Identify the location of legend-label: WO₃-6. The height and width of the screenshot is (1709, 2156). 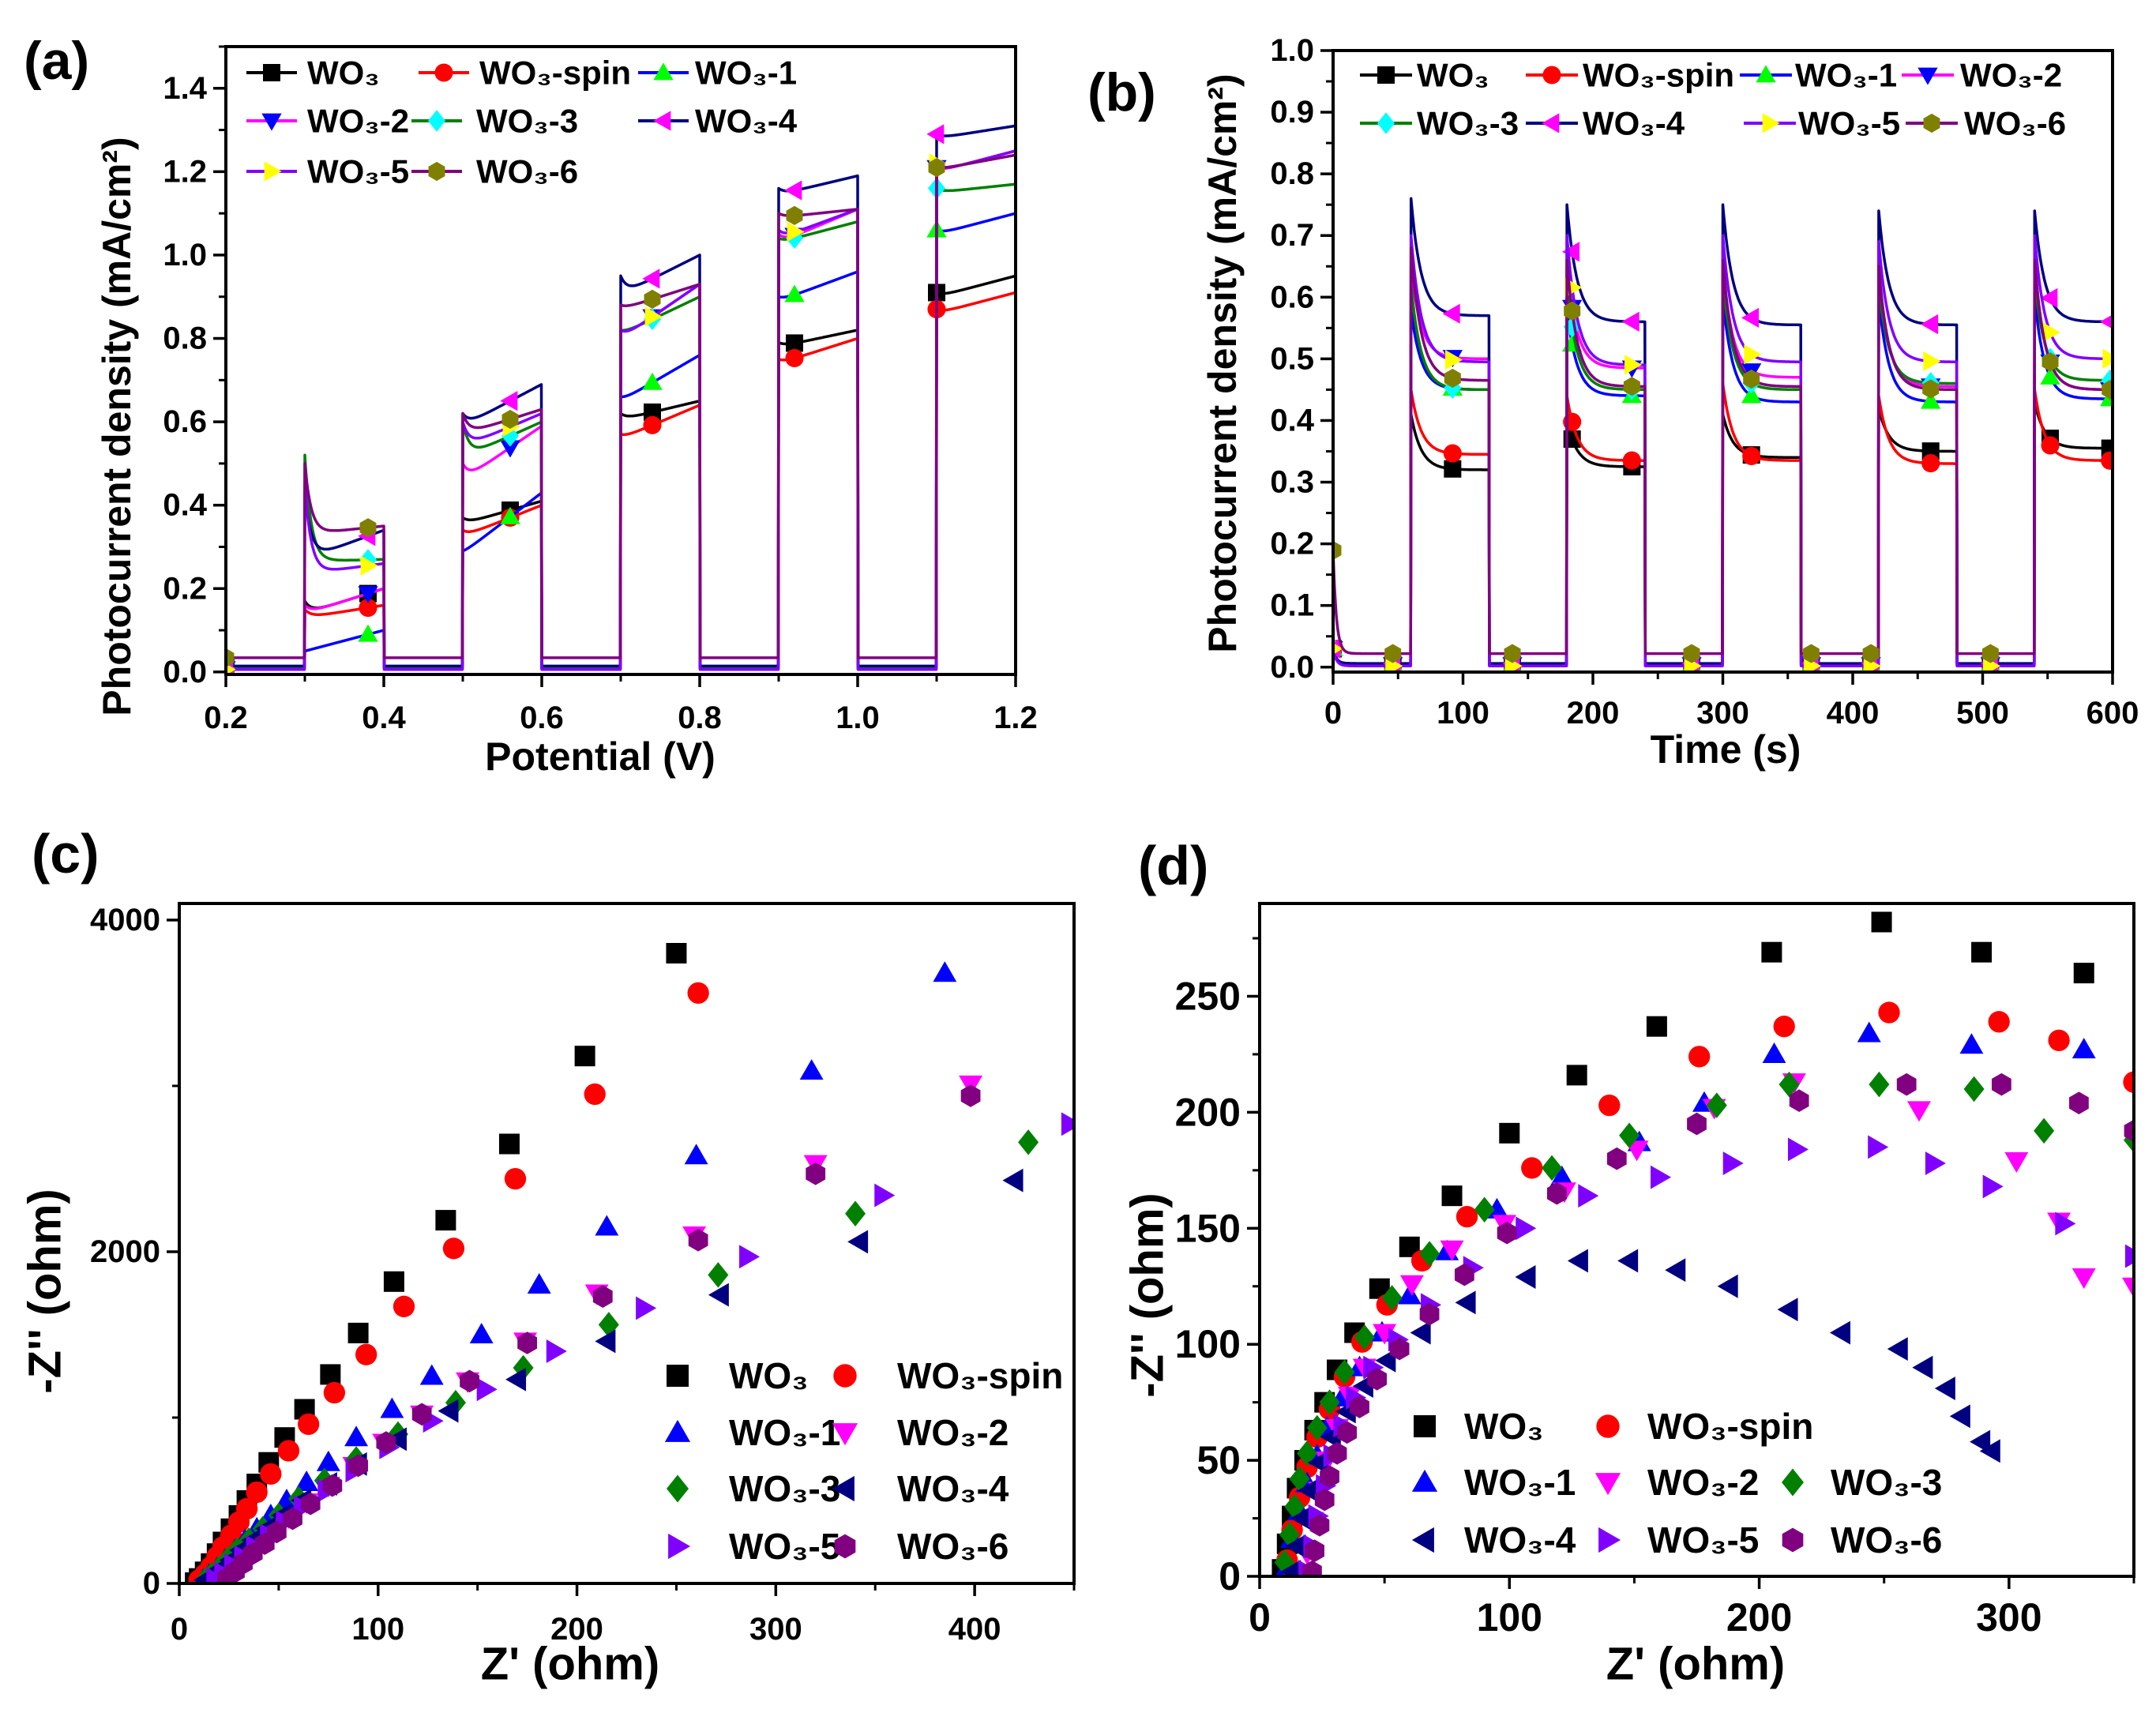
(953, 1546).